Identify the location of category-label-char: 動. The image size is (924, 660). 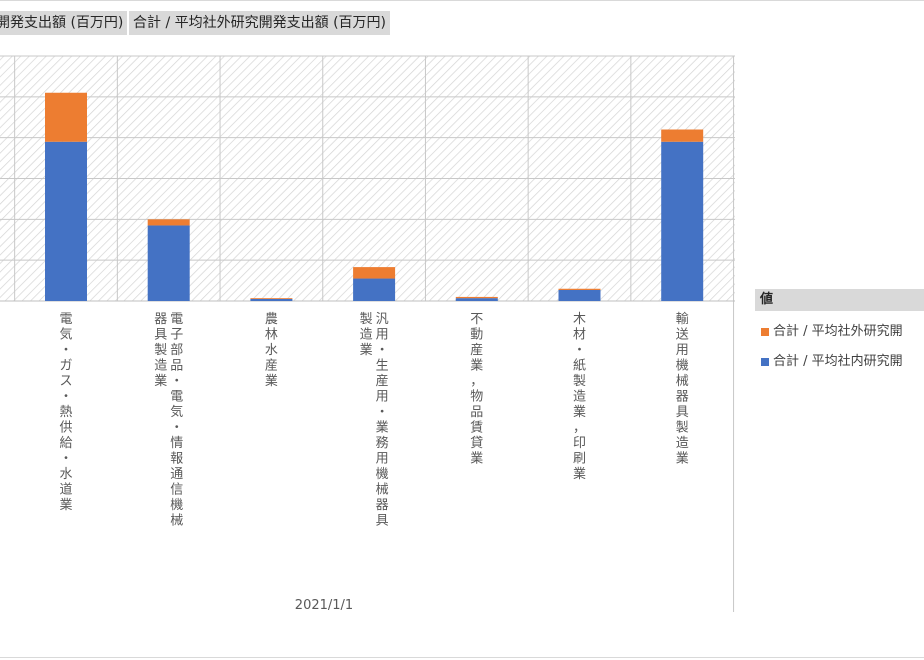
(476, 335).